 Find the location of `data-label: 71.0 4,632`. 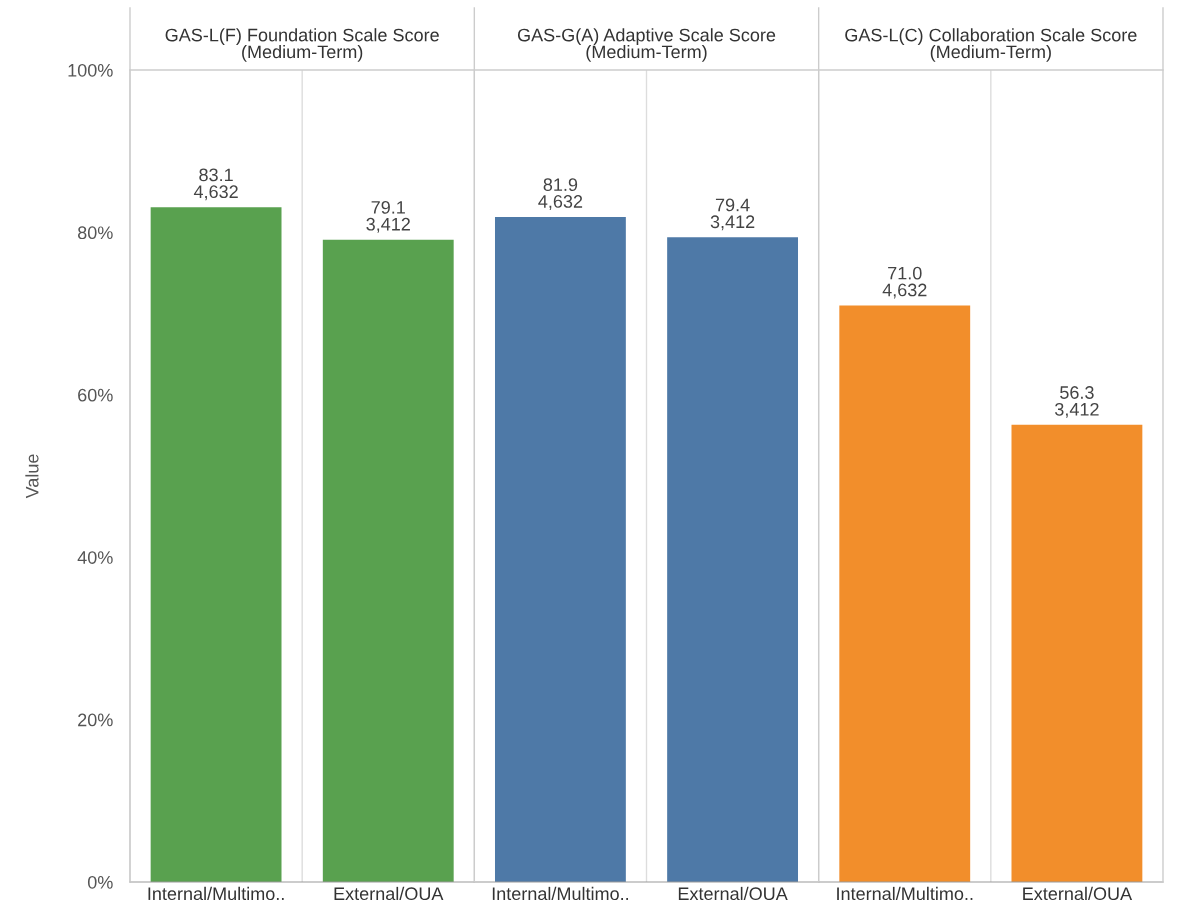

data-label: 71.0 4,632 is located at coordinates (904, 282).